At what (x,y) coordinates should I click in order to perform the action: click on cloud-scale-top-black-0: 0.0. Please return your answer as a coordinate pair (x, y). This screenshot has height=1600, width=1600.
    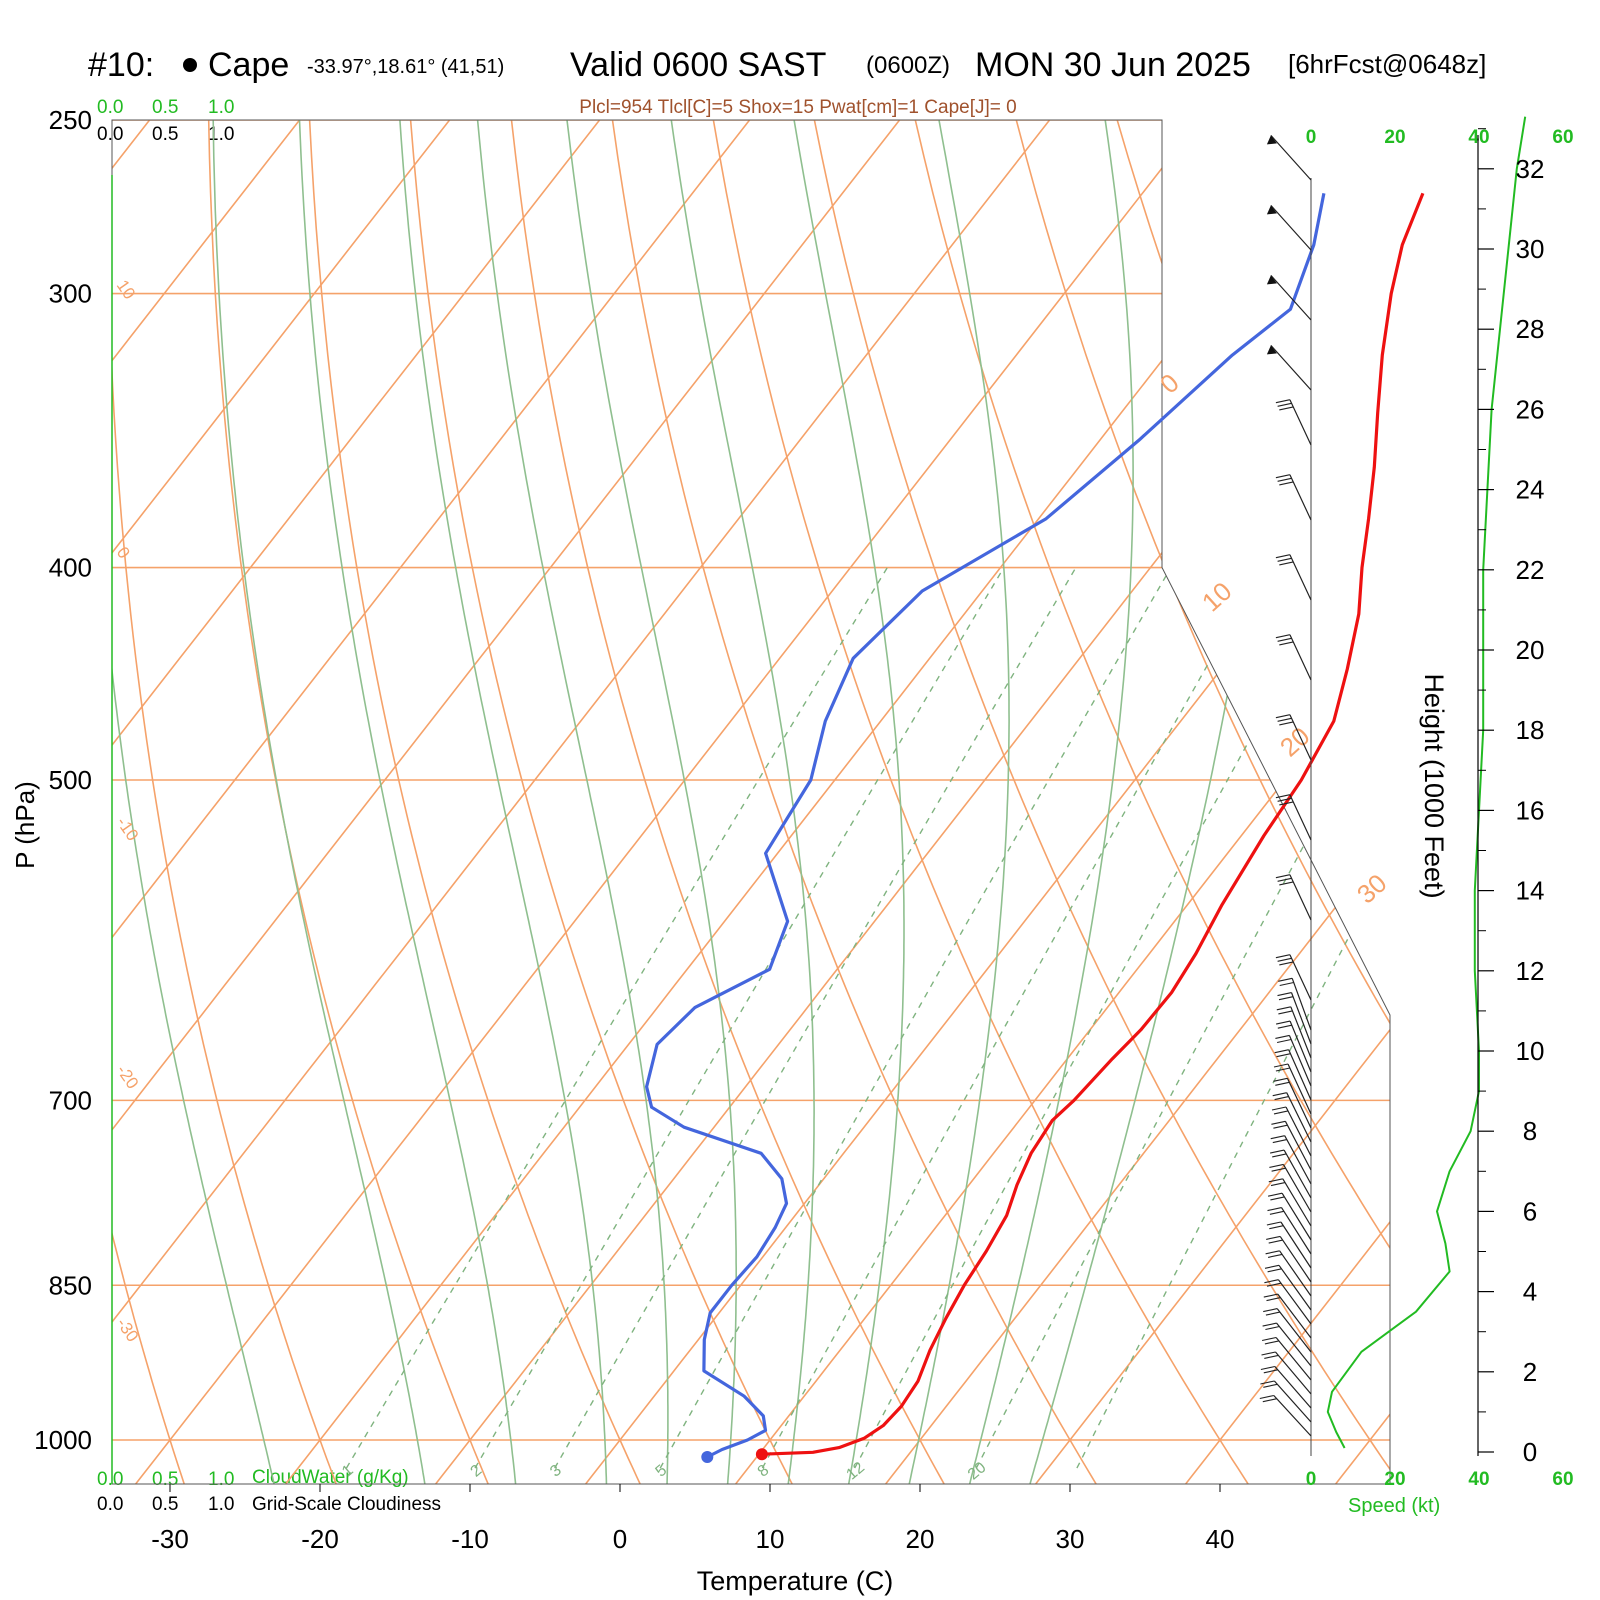
    Looking at the image, I should click on (110, 134).